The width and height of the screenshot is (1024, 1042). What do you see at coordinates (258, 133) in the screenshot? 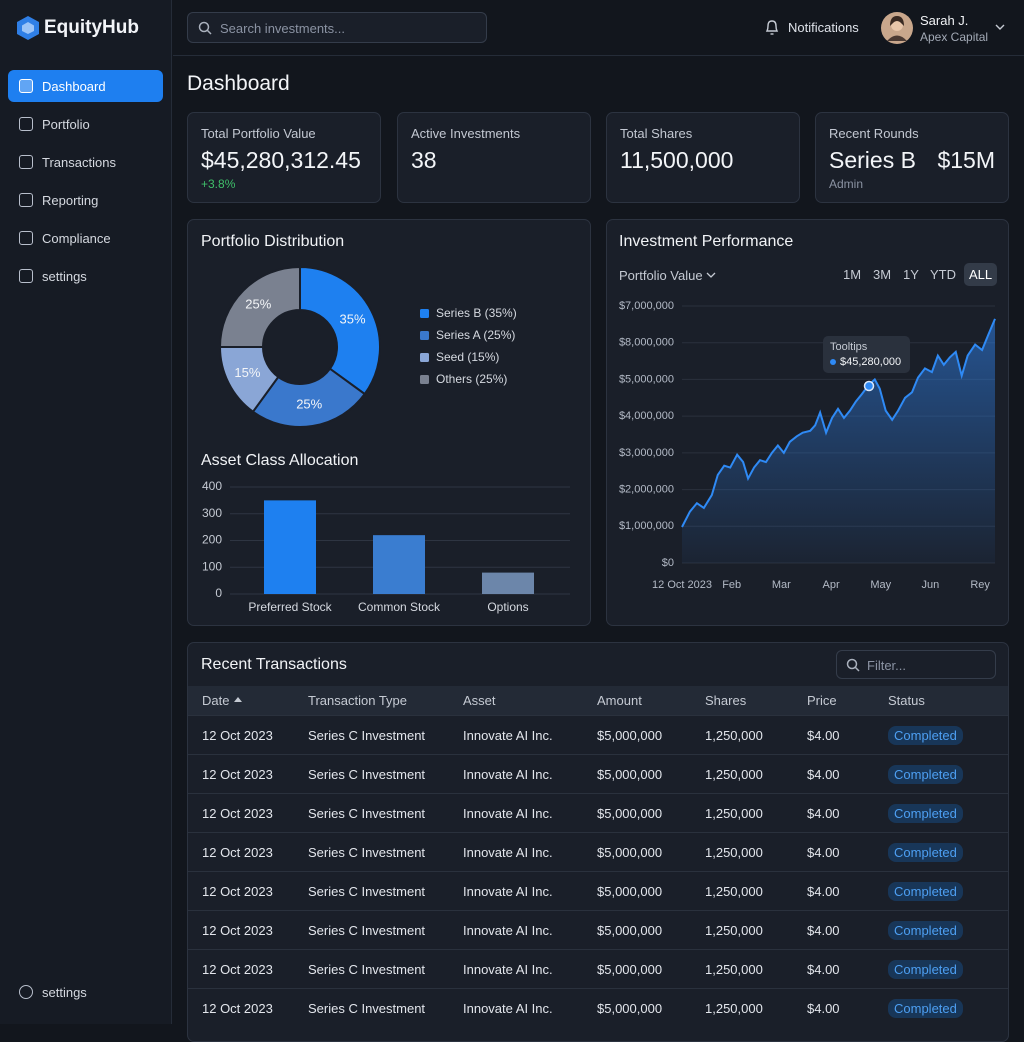
I see `stat-label: Total Portfolio Value` at bounding box center [258, 133].